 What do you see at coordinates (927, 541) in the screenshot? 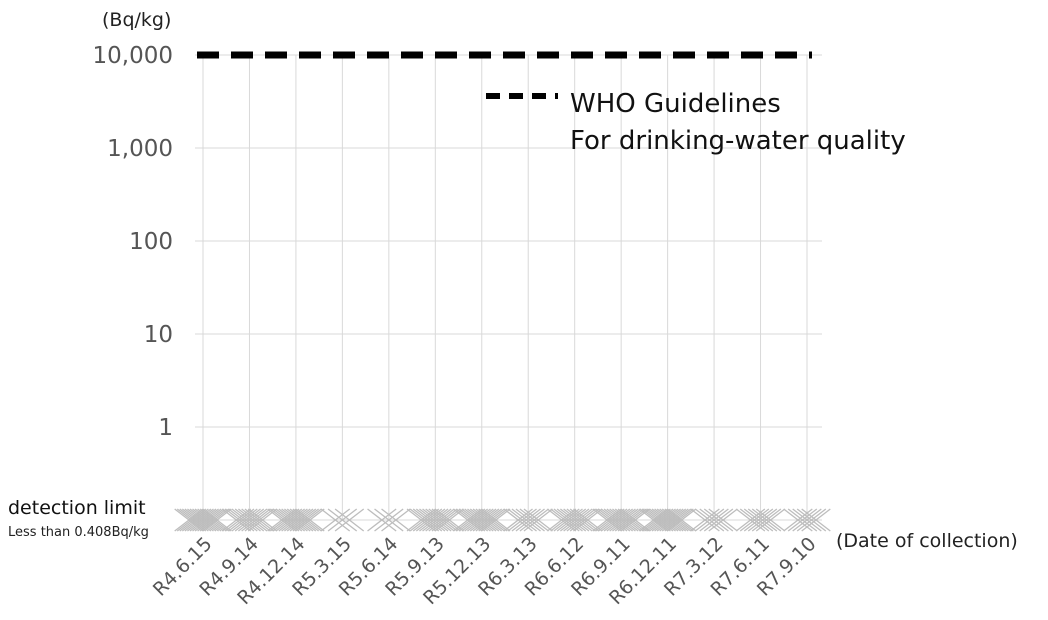
I see `x-axis-unit: (Date of collection)` at bounding box center [927, 541].